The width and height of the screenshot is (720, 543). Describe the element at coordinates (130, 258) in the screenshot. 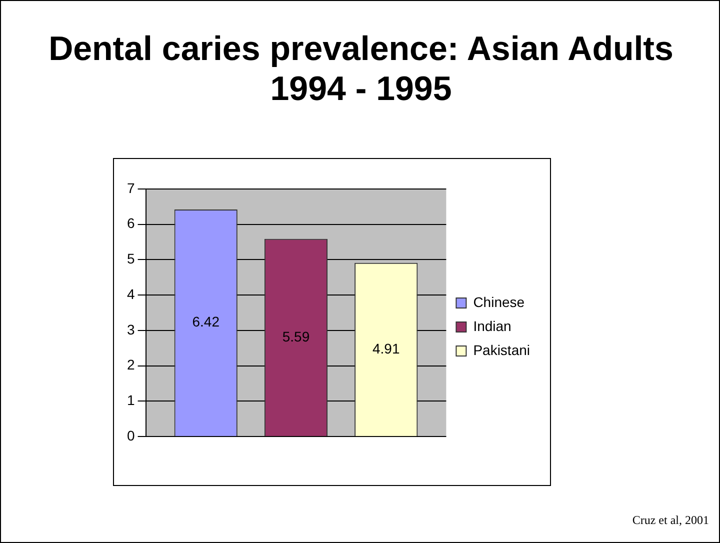

I see `y-tick-label: 5` at that location.